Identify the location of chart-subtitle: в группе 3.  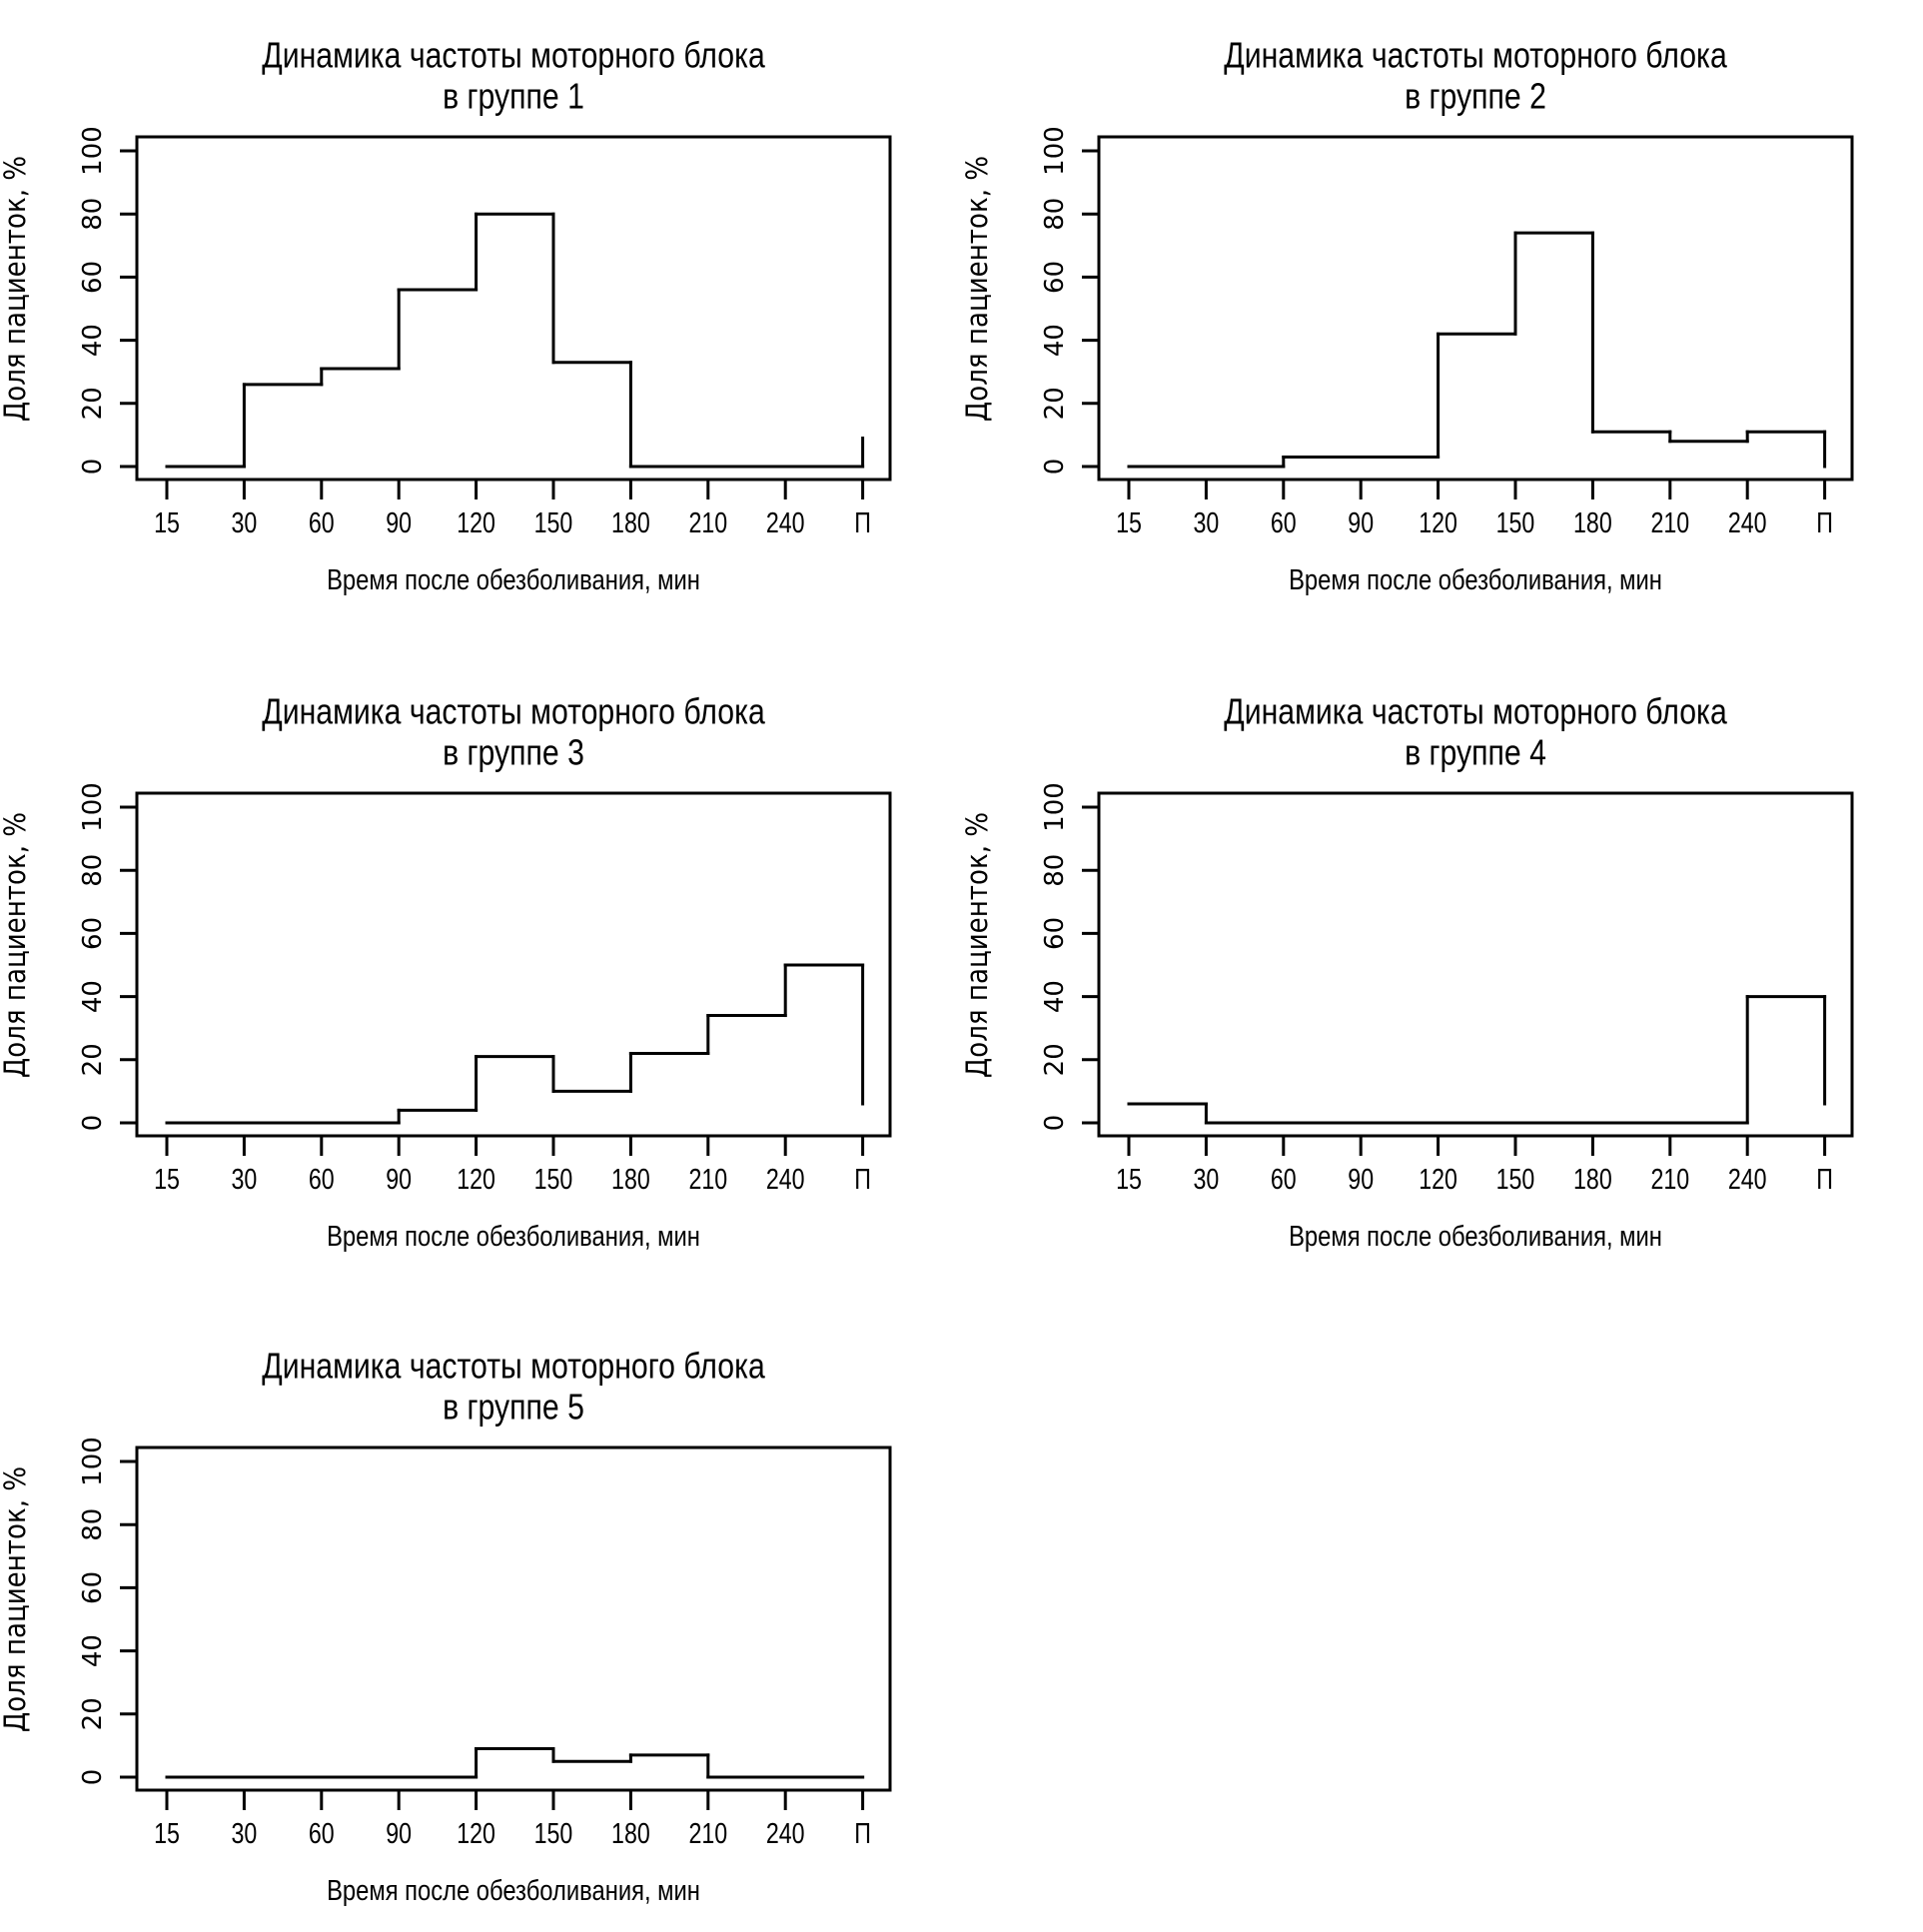
(513, 753).